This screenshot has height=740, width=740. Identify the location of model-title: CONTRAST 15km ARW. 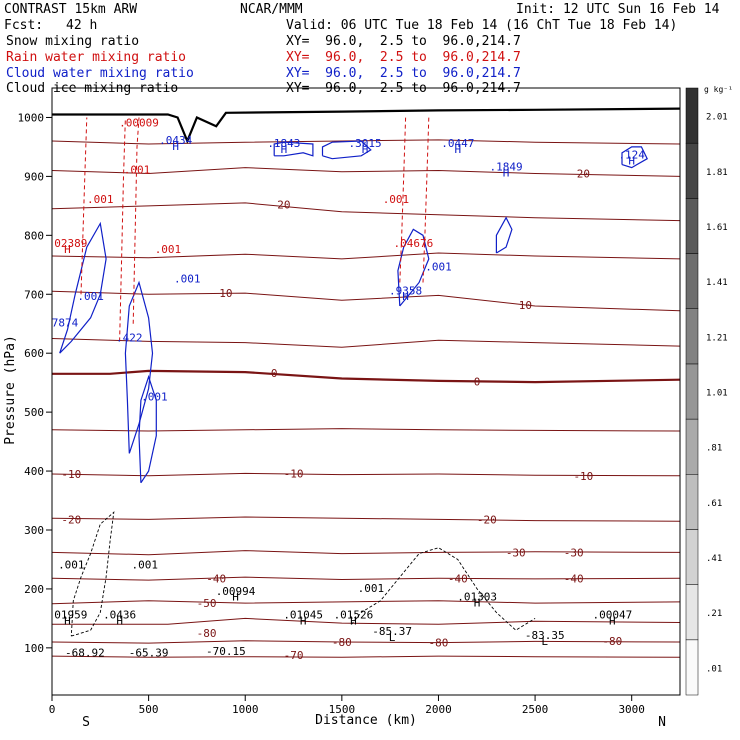
(71, 9).